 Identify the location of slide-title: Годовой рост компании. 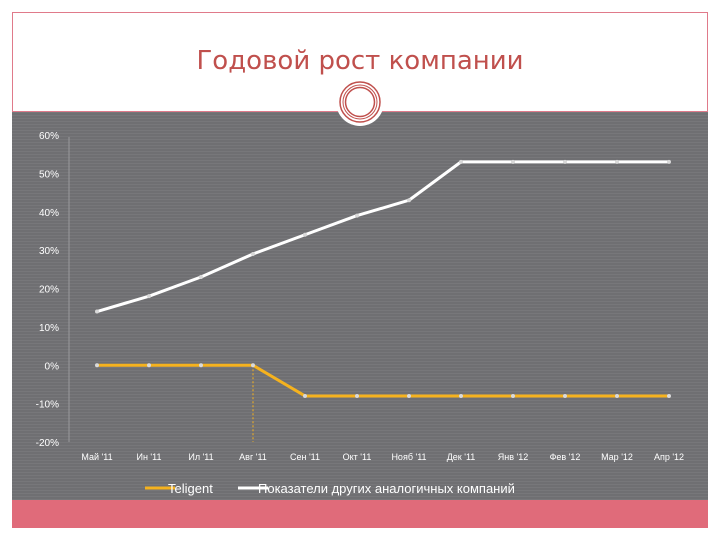
(360, 61).